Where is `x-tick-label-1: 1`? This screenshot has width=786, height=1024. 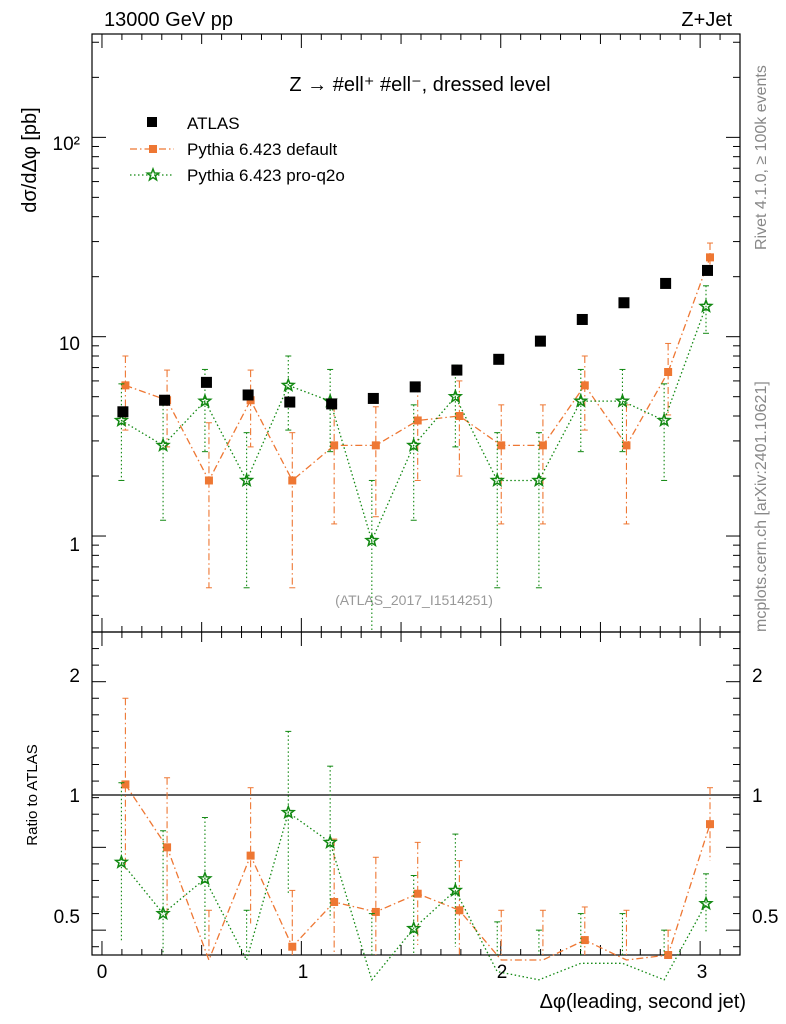
x-tick-label-1: 1 is located at coordinates (303, 972).